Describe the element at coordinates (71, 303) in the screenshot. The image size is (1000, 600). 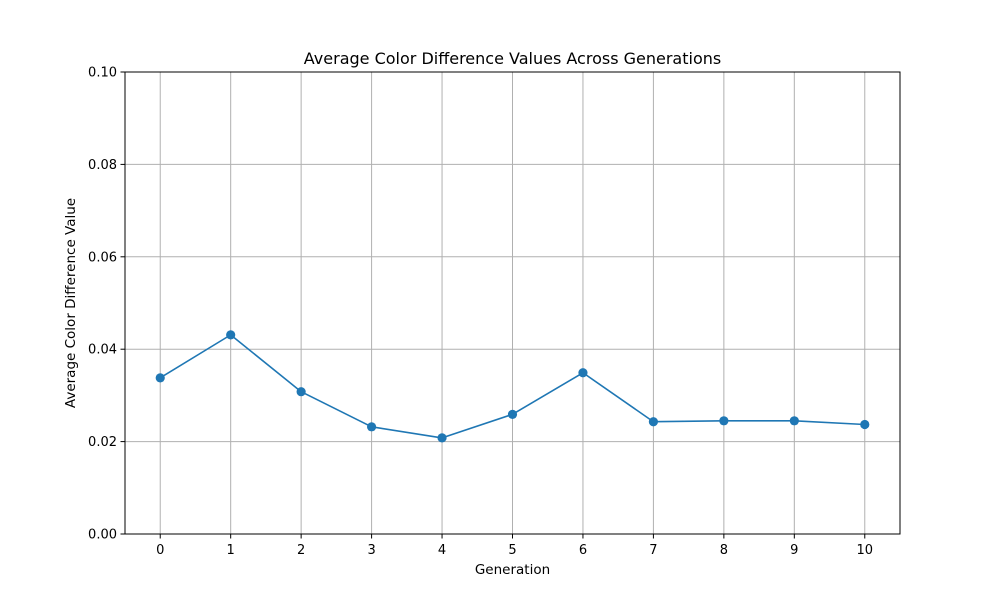
I see `y-axis-label: Average Color Difference Value` at that location.